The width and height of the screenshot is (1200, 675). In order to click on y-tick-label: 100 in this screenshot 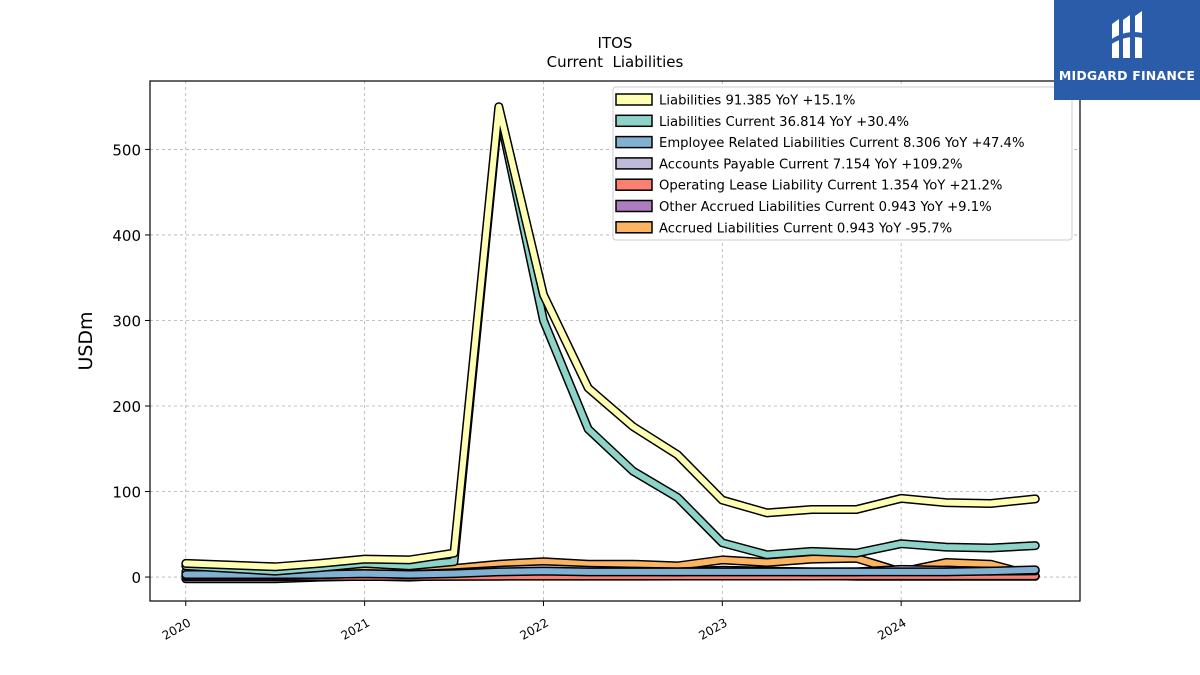, I will do `click(126, 493)`.